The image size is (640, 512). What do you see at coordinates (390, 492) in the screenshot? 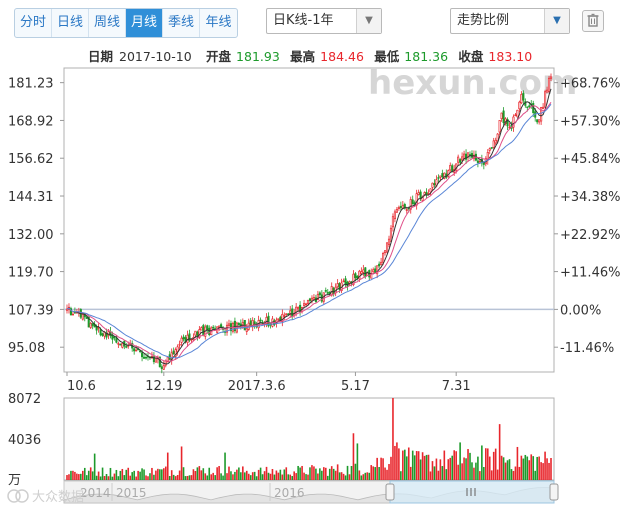
I see `navigator-left-handle` at bounding box center [390, 492].